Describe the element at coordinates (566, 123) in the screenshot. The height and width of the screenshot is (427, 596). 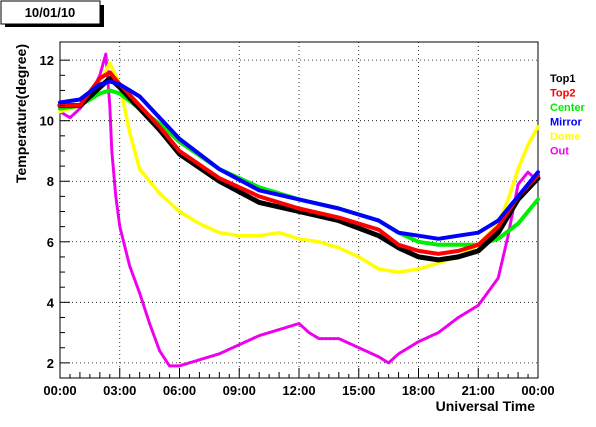
I see `legend-label-mirror: Mirror` at that location.